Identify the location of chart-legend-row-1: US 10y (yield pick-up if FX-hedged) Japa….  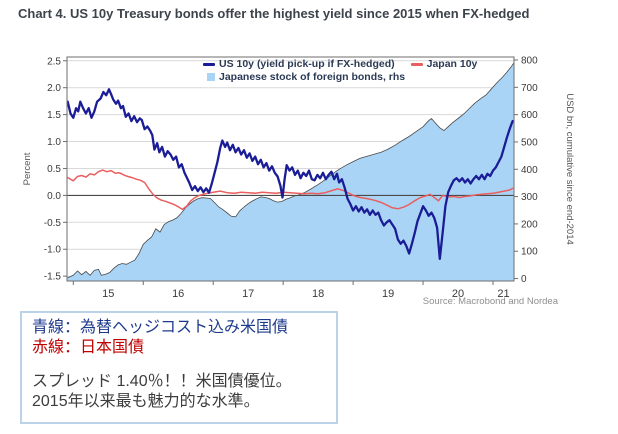
(340, 64).